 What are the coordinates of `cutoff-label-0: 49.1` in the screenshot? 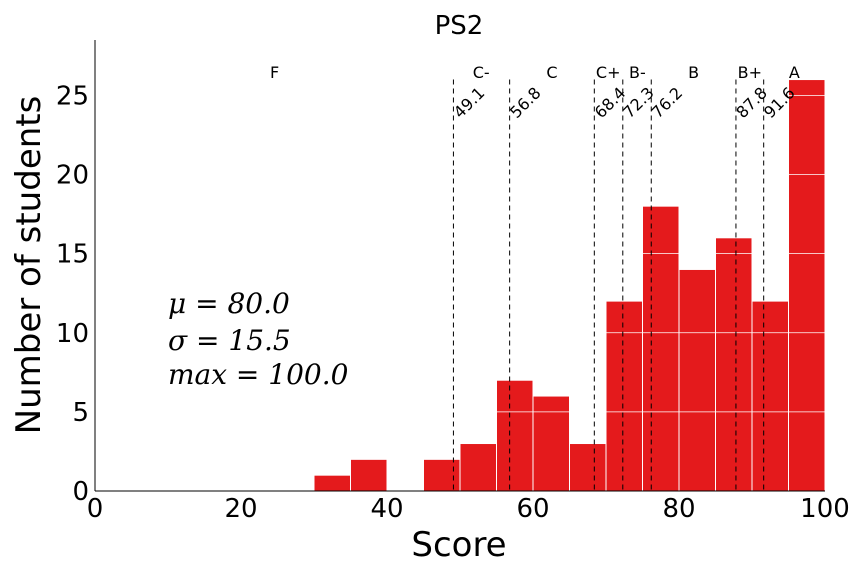 It's located at (469, 102).